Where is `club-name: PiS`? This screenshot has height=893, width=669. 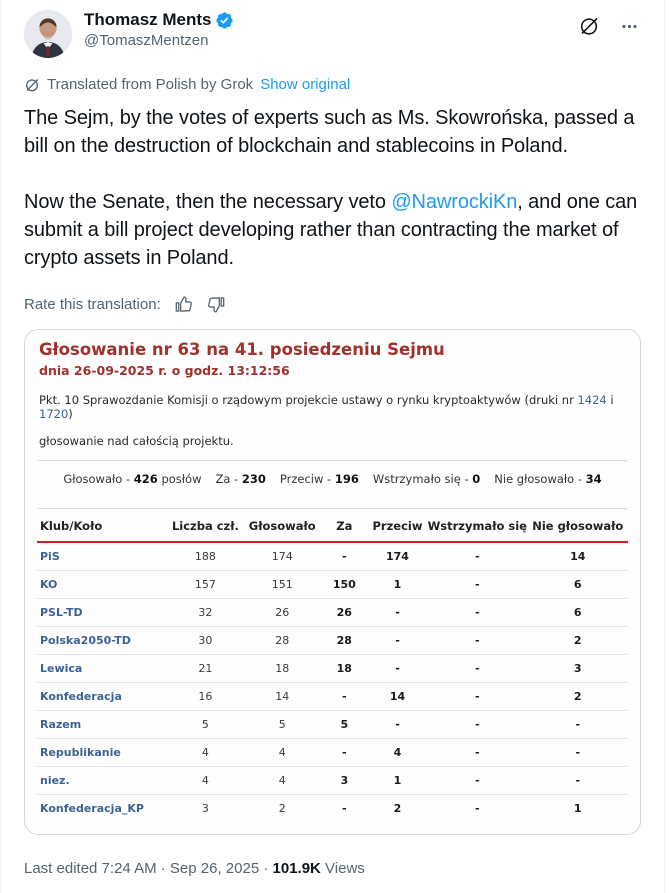 club-name: PiS is located at coordinates (102, 556).